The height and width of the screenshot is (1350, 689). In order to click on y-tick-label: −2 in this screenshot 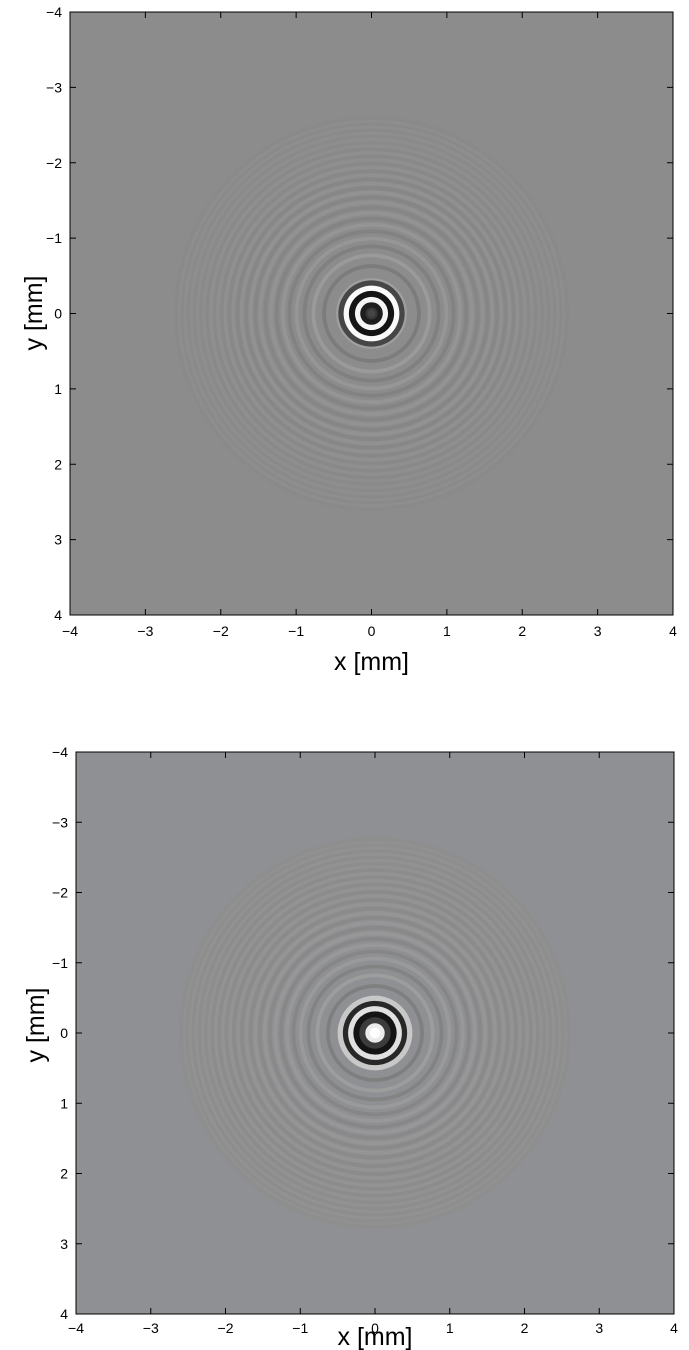, I will do `click(60, 893)`.